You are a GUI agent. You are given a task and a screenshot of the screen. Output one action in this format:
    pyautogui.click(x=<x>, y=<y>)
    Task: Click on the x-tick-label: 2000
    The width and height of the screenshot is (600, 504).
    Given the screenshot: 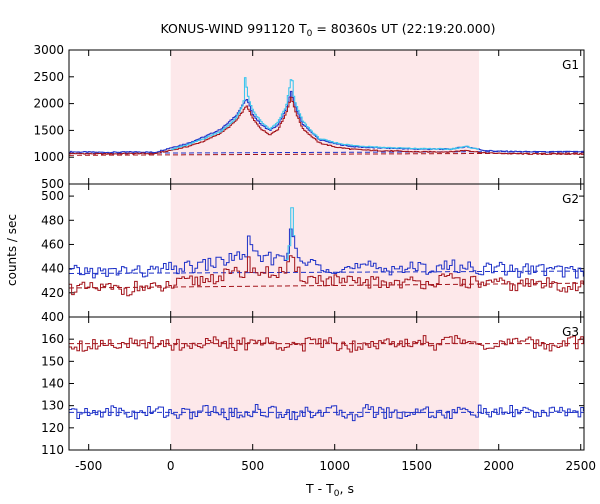 What is the action you would take?
    pyautogui.click(x=498, y=466)
    